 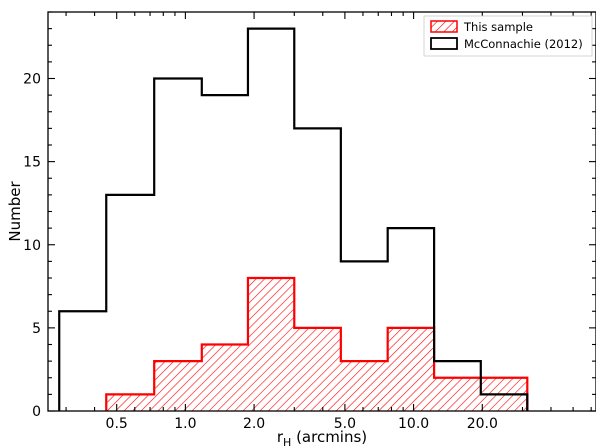 What do you see at coordinates (287, 441) in the screenshot?
I see `x-axis-title-subscript: H` at bounding box center [287, 441].